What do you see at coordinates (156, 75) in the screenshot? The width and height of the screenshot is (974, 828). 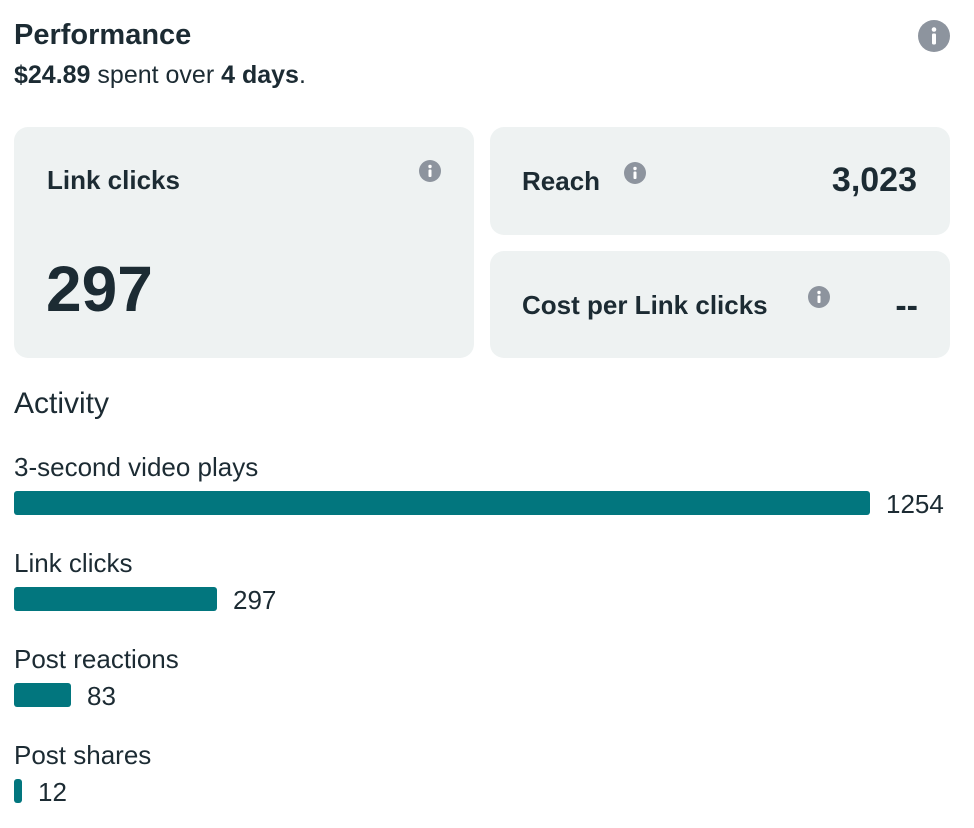 I see `spent-middle-text: spent over` at bounding box center [156, 75].